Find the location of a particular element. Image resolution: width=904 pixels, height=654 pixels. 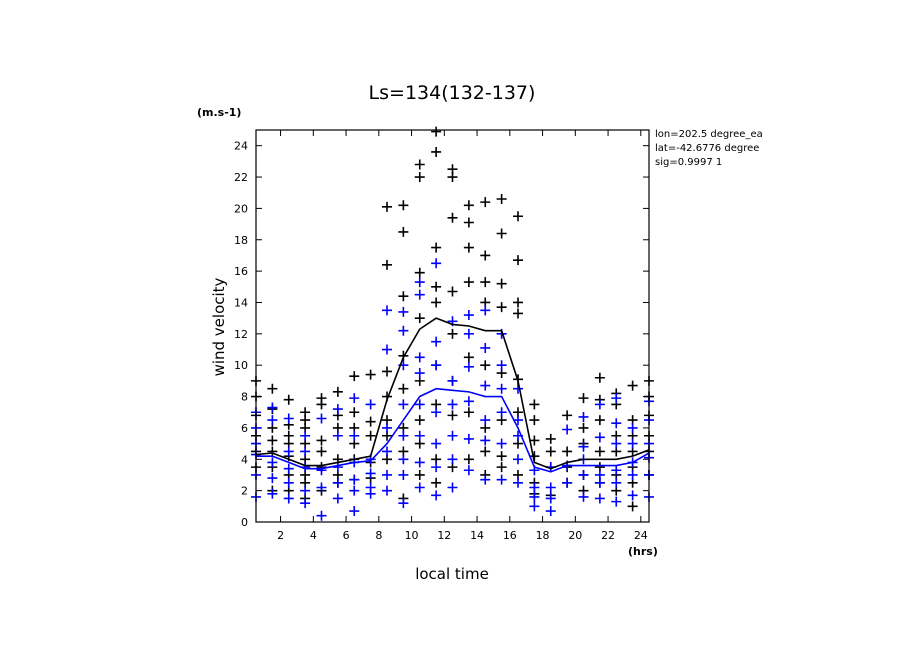

y-tick-label: 24 is located at coordinates (241, 146).